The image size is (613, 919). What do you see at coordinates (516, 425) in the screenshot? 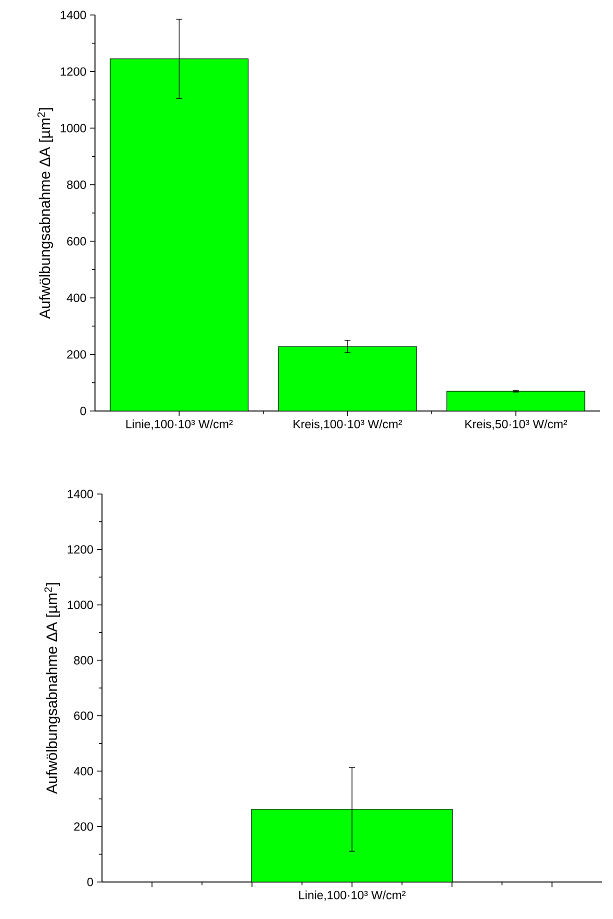
I see `x-tick-label: Kreis,50·10³ W/cm²` at bounding box center [516, 425].